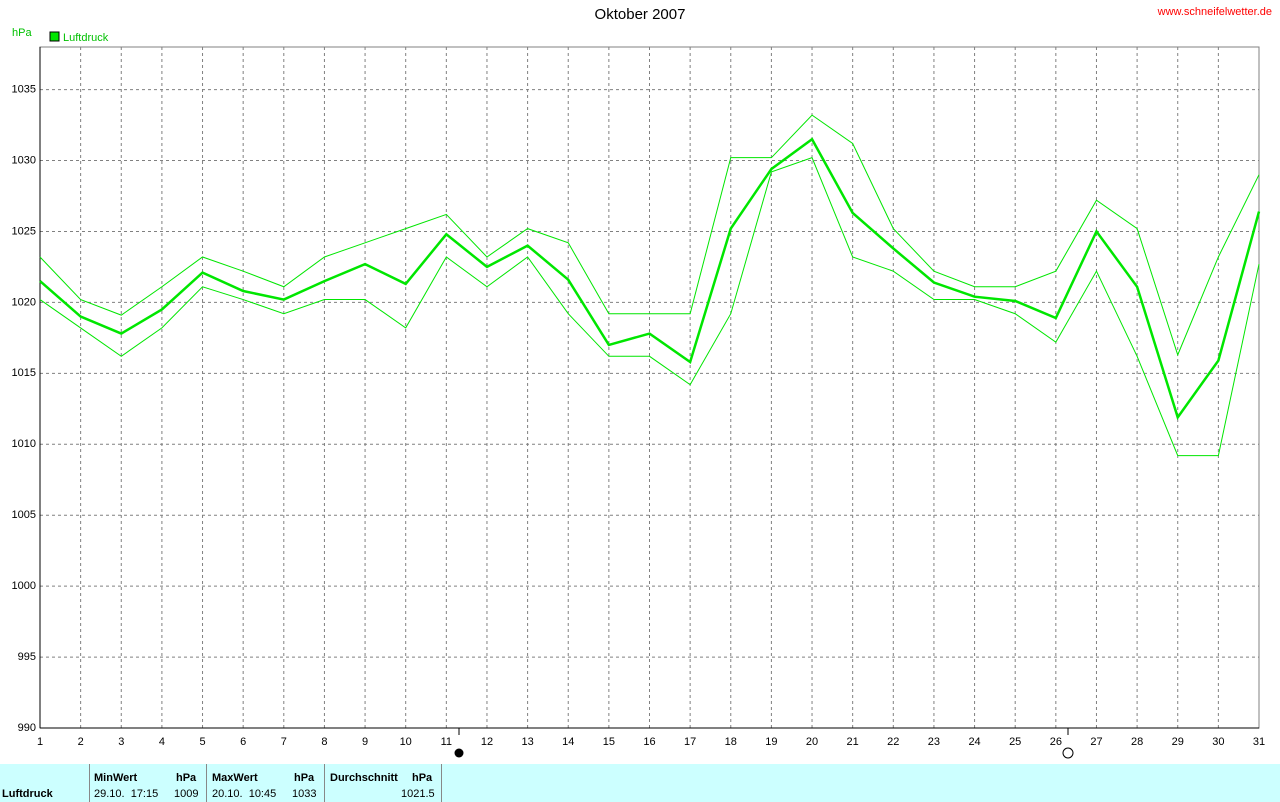 The height and width of the screenshot is (802, 1280). Describe the element at coordinates (86, 38) in the screenshot. I see `legend-label: Luftdruck` at that location.